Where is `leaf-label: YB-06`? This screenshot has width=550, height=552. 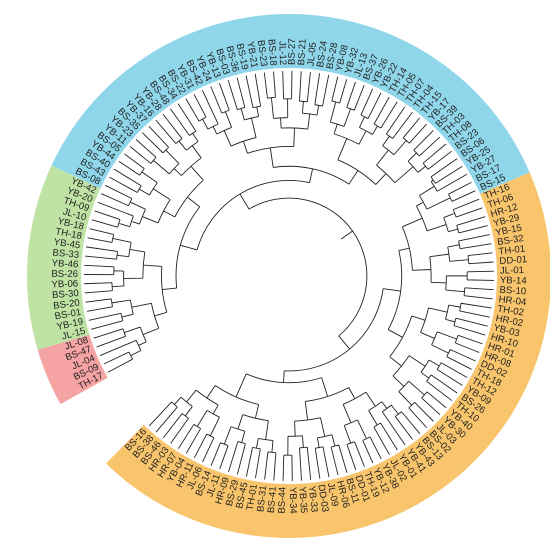
leaf-label: YB-06 is located at coordinates (64, 284).